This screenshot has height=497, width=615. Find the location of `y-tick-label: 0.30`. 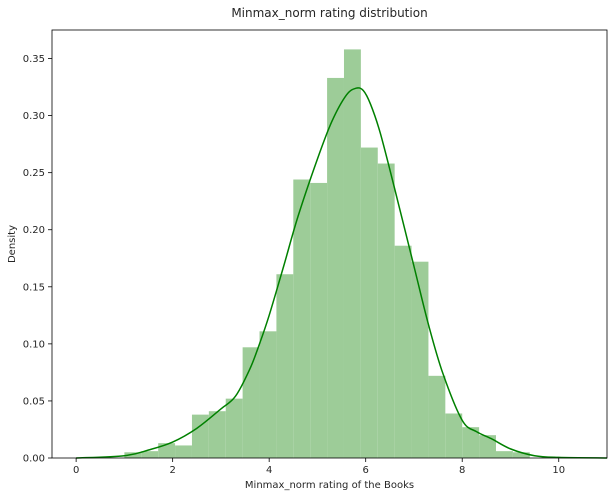

y-tick-label: 0.30 is located at coordinates (34, 116).